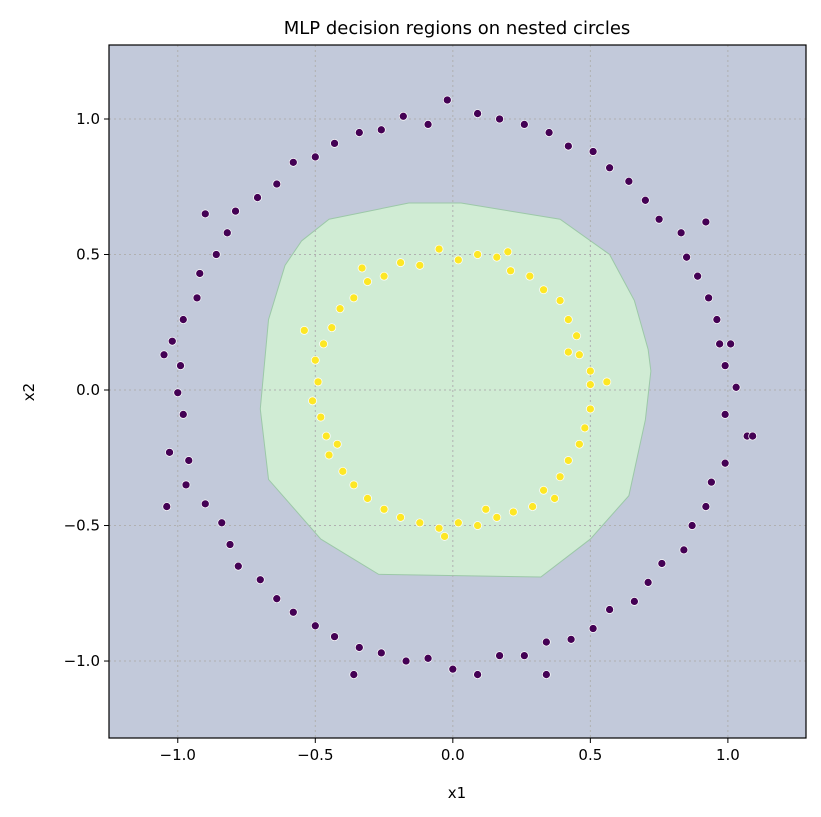  Describe the element at coordinates (178, 755) in the screenshot. I see `x-tick-label: −1.0` at that location.